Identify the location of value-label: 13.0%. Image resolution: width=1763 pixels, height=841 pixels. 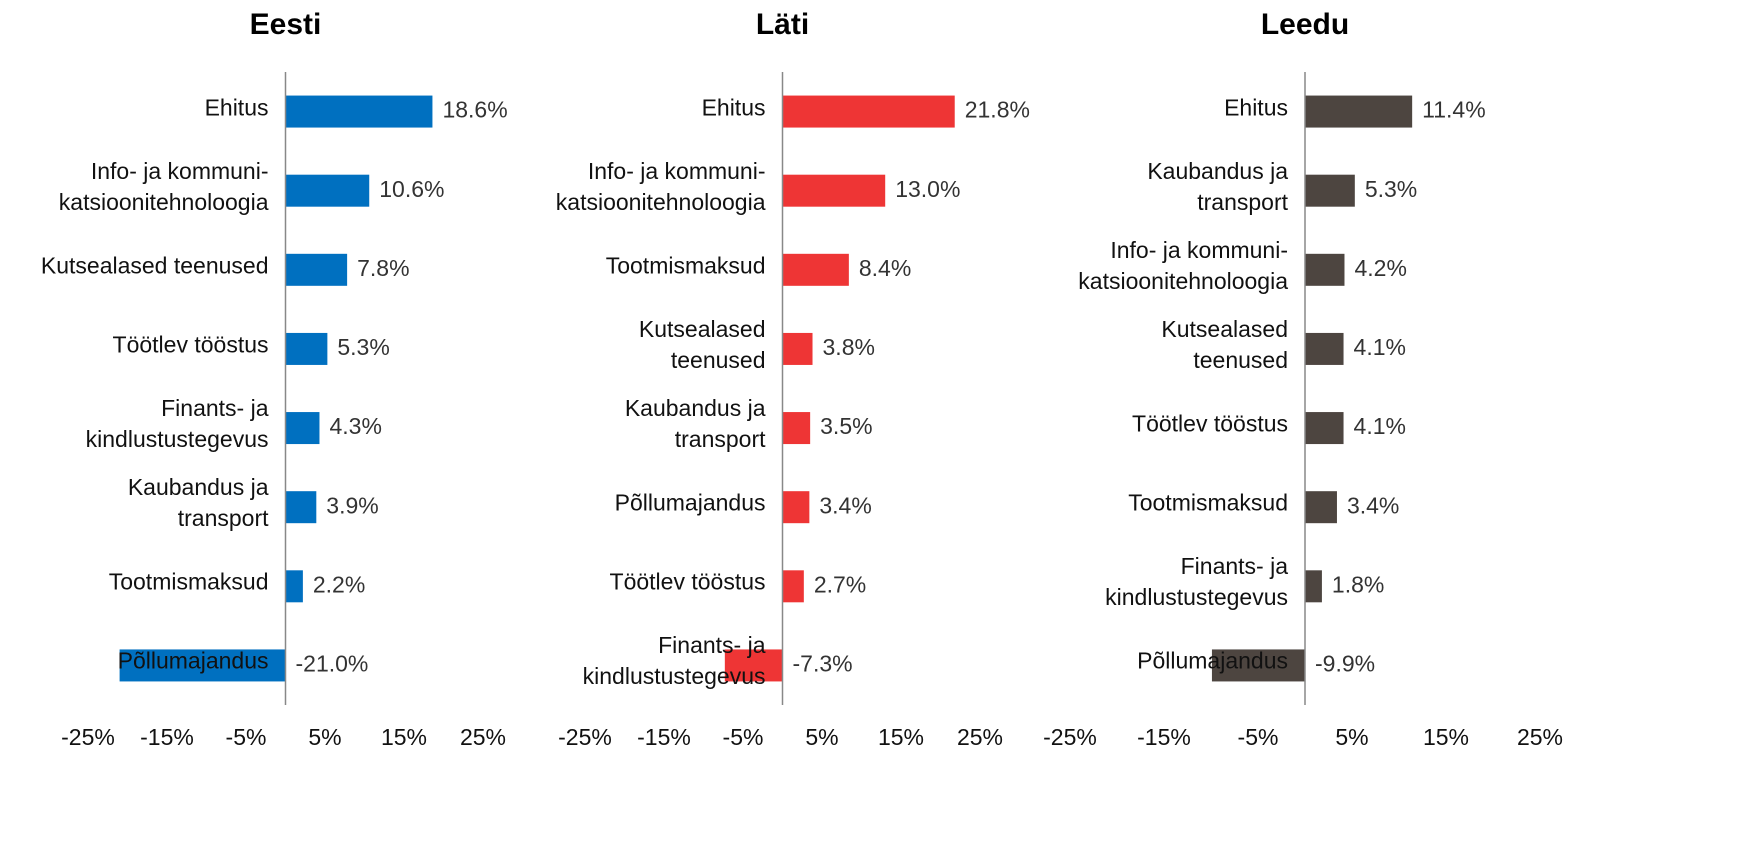
(927, 189).